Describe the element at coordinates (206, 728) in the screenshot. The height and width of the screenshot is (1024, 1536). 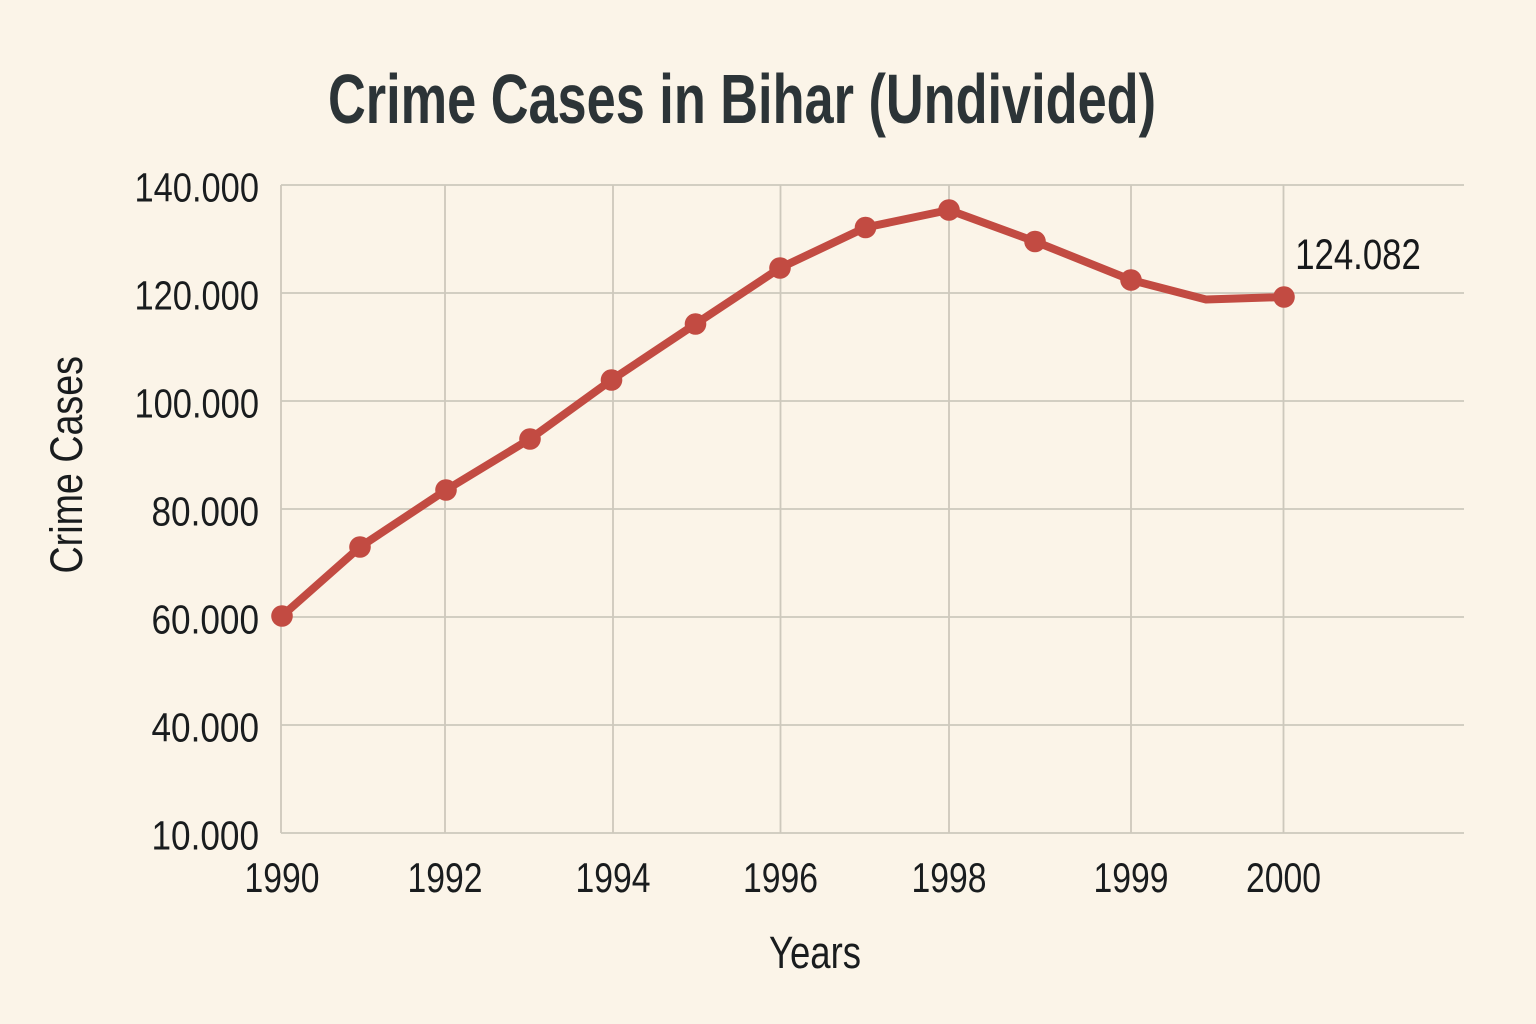
I see `svg-text: 40.000` at that location.